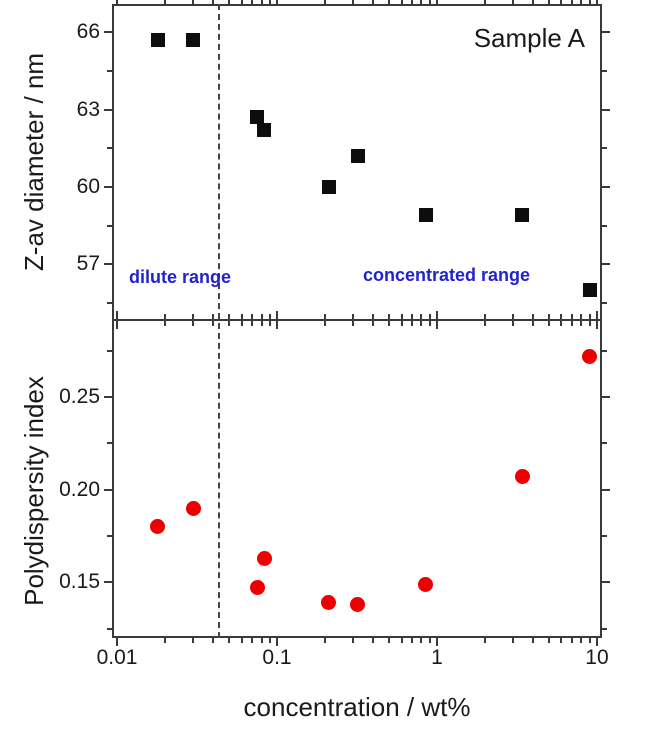 The width and height of the screenshot is (650, 738). I want to click on concentrated-range-label: concentrated range, so click(447, 275).